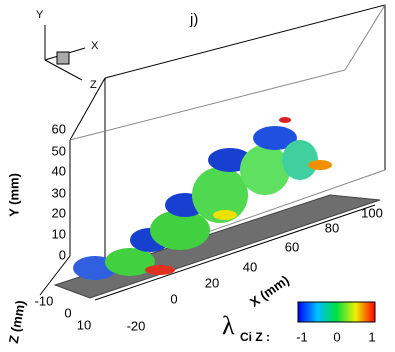 This screenshot has height=352, width=395. Describe the element at coordinates (17, 321) in the screenshot. I see `z-axis-label: Z (mm)` at that location.